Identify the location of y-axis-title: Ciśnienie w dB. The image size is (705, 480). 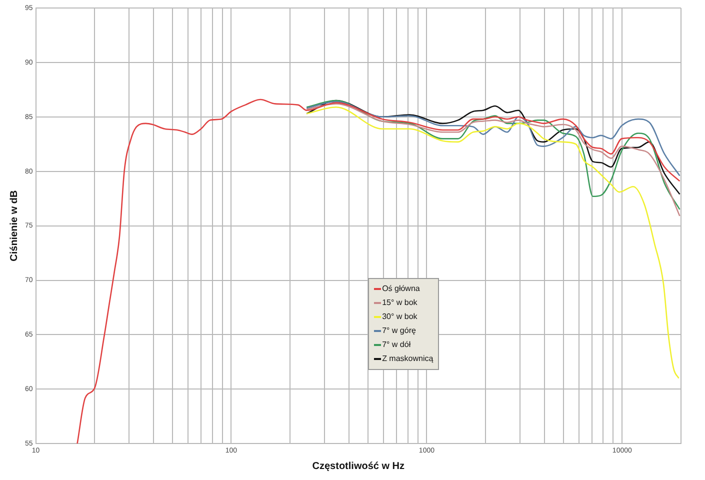
(14, 226).